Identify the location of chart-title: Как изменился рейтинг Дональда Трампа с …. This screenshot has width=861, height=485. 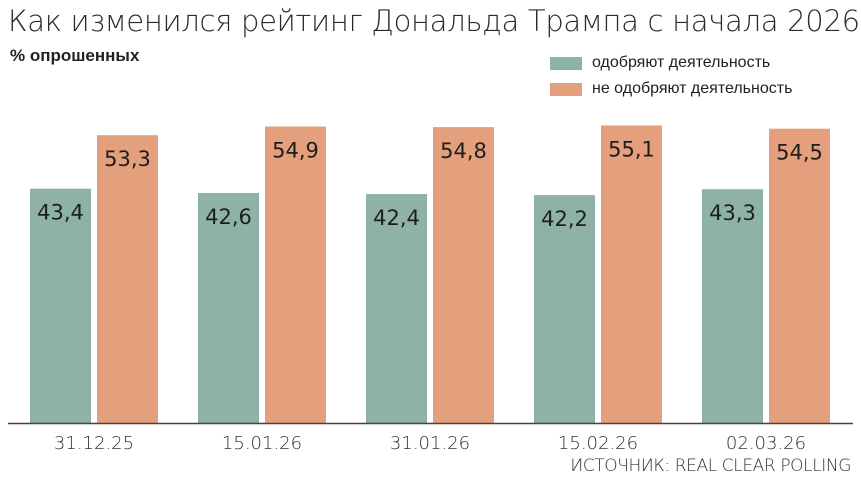
(434, 21).